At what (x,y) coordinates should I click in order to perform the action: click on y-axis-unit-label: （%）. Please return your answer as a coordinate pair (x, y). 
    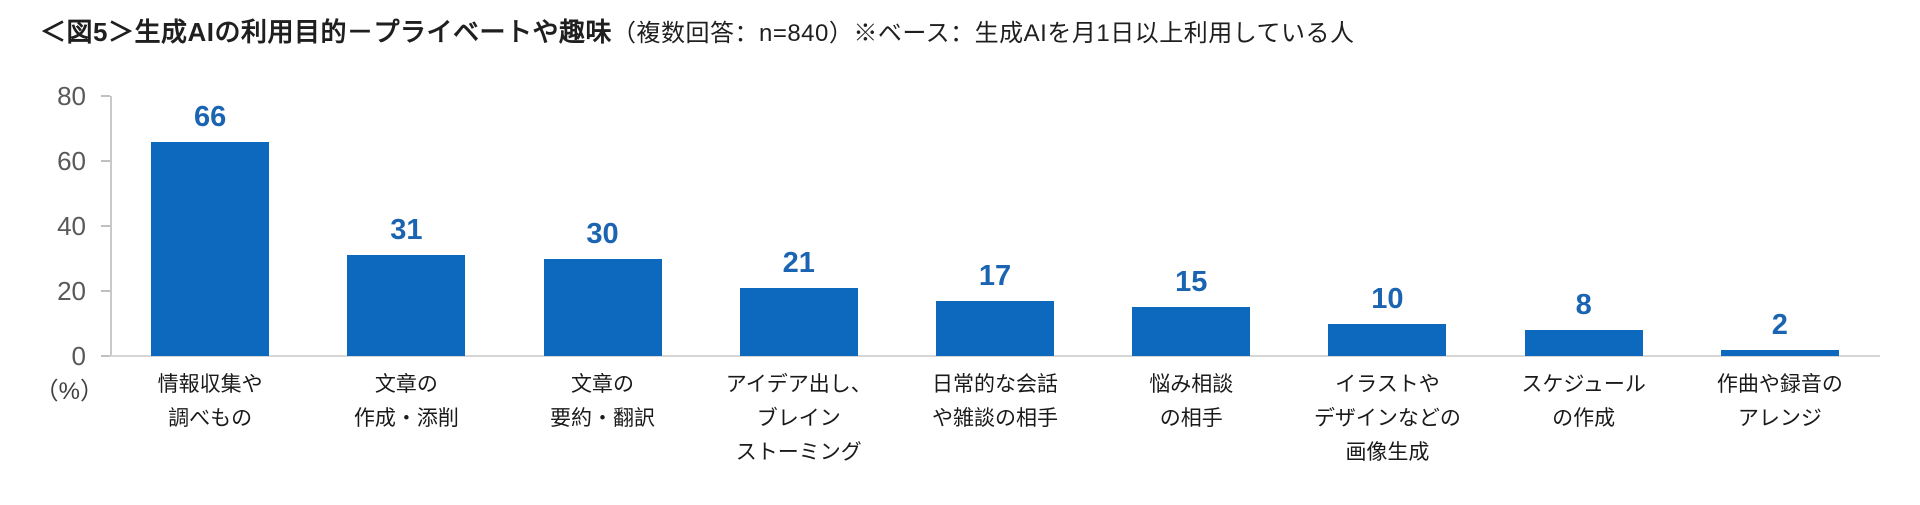
    Looking at the image, I should click on (69, 391).